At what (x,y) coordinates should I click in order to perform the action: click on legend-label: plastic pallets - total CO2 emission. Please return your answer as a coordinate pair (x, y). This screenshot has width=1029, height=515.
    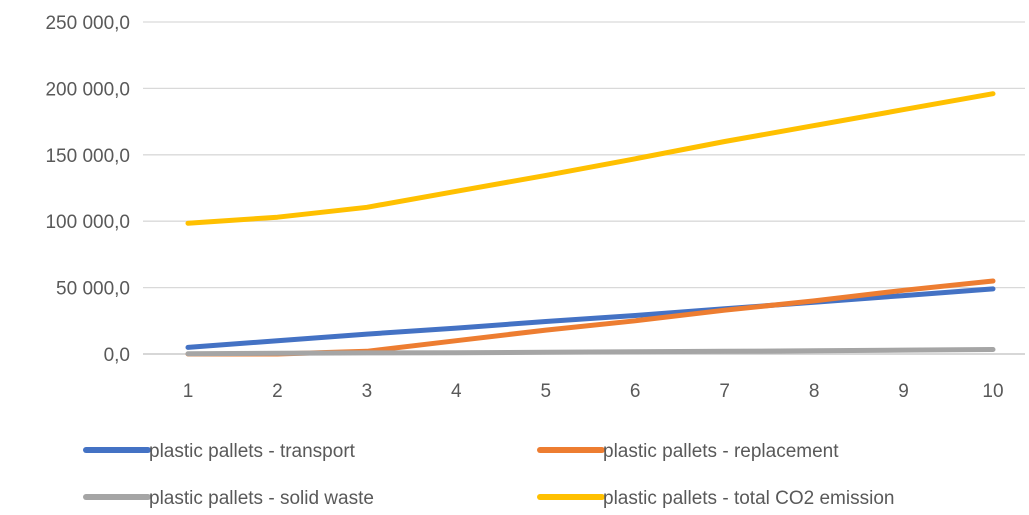
    Looking at the image, I should click on (748, 498).